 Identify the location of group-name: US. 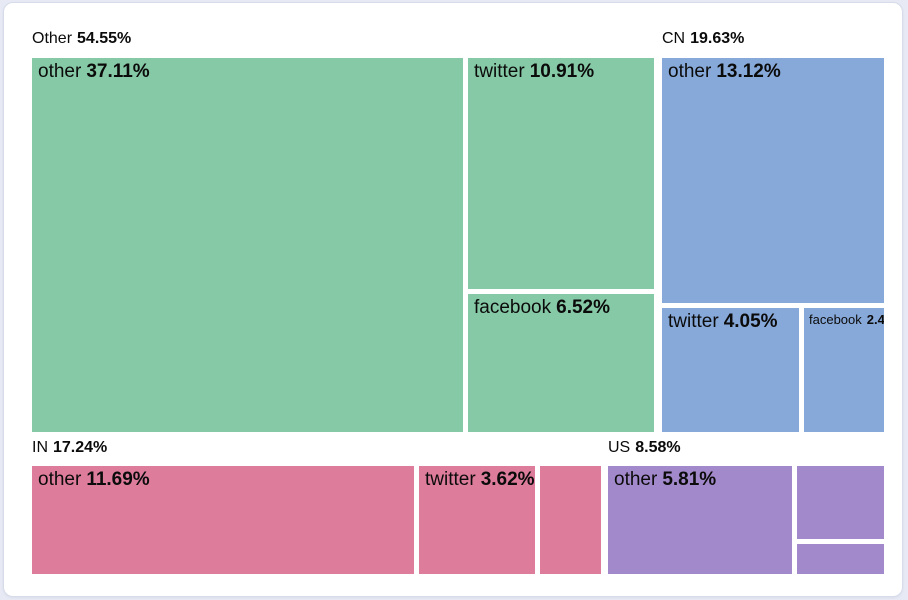
(619, 447).